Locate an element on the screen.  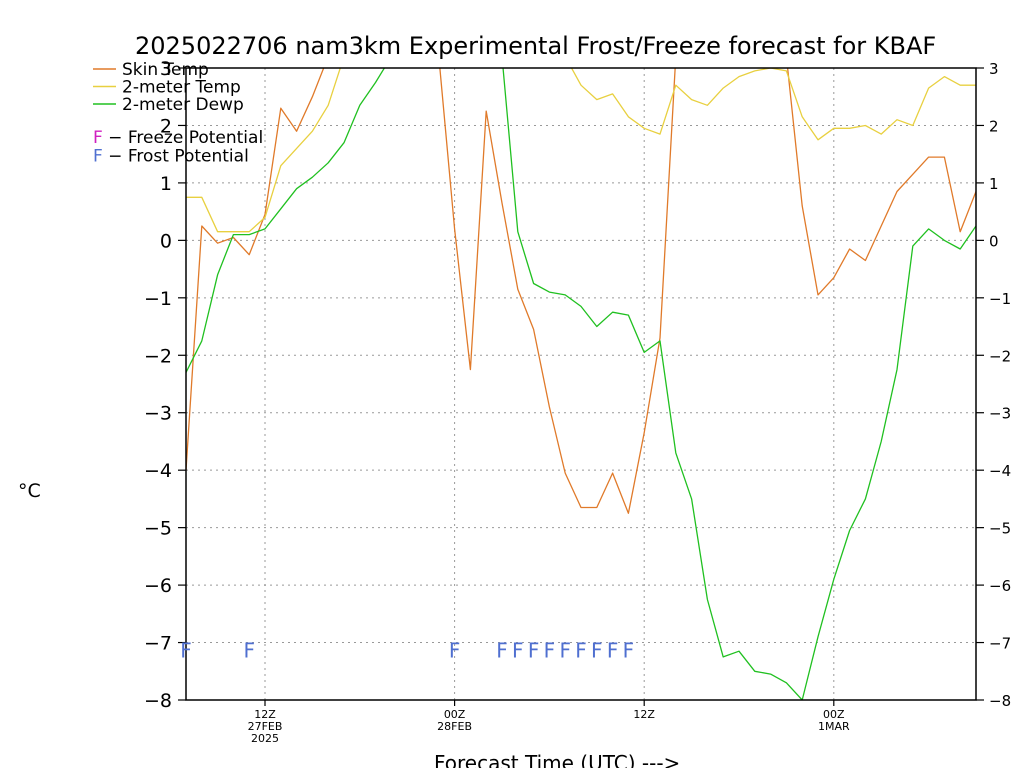
y-tick-label-right: −7 is located at coordinates (1000, 644).